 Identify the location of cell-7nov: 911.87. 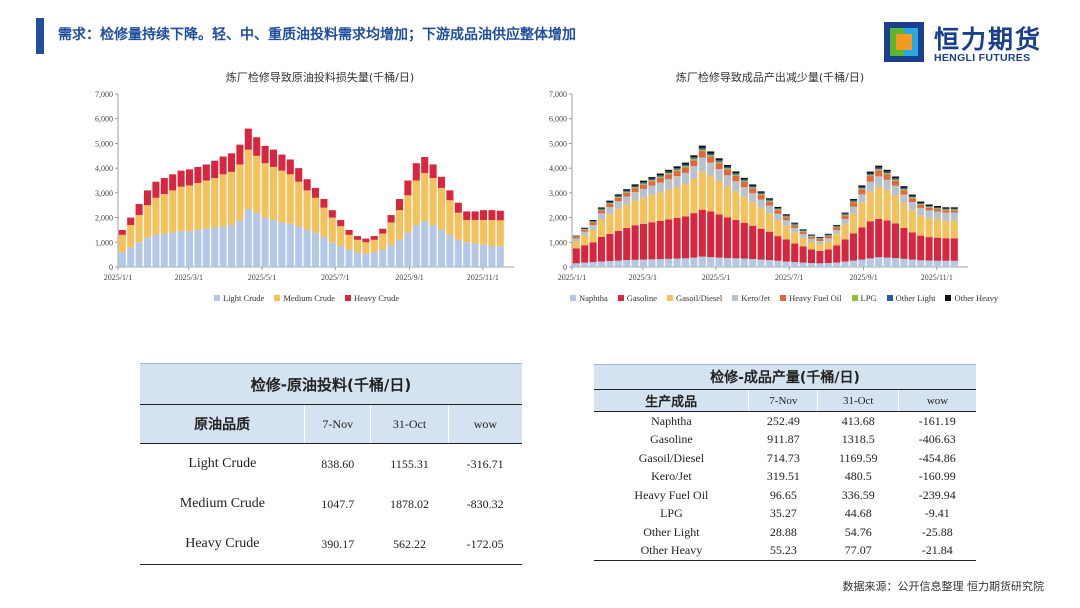
(783, 439).